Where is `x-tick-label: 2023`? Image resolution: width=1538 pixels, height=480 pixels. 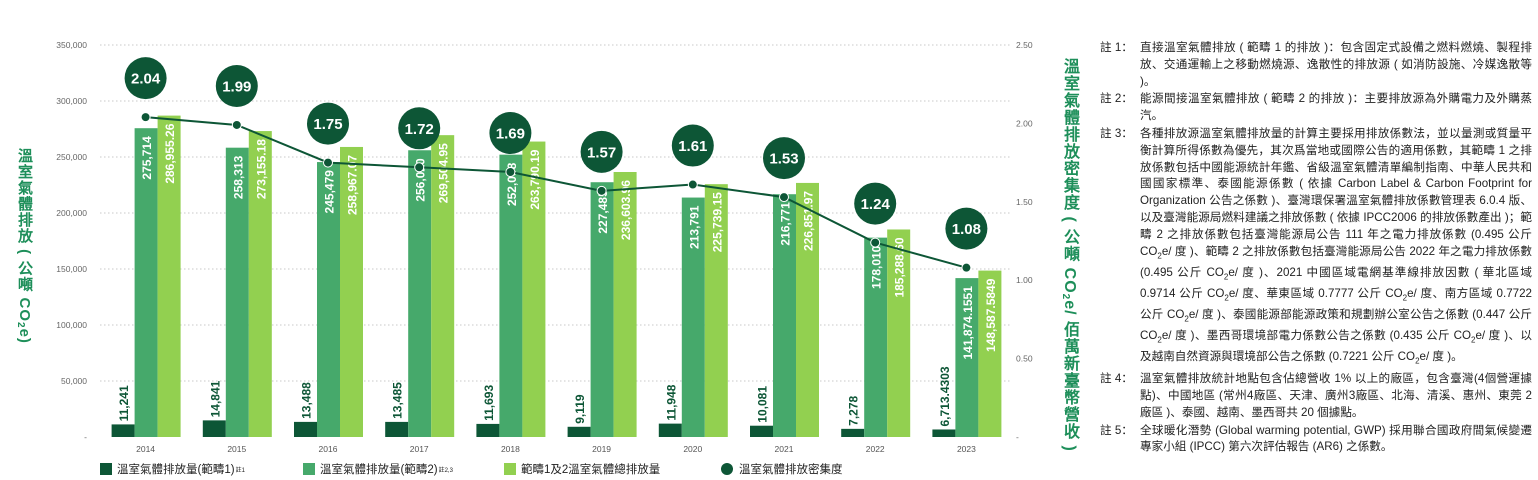 x-tick-label: 2023 is located at coordinates (966, 449).